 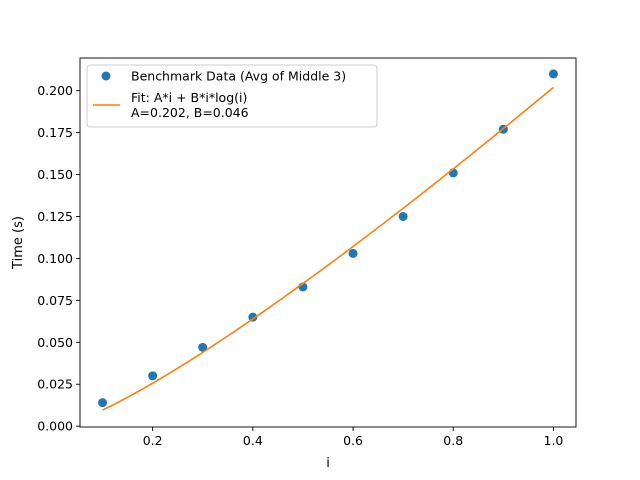 I want to click on y-tick-label: 0.200, so click(x=55, y=90).